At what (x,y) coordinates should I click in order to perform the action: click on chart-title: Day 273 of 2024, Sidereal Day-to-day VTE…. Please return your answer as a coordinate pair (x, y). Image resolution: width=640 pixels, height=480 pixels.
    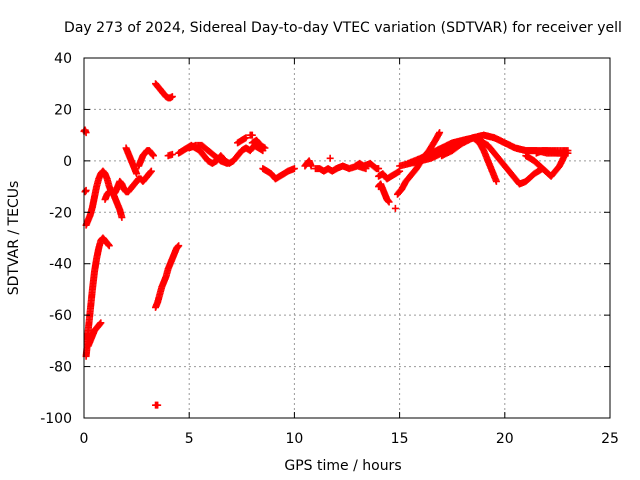
    Looking at the image, I should click on (343, 28).